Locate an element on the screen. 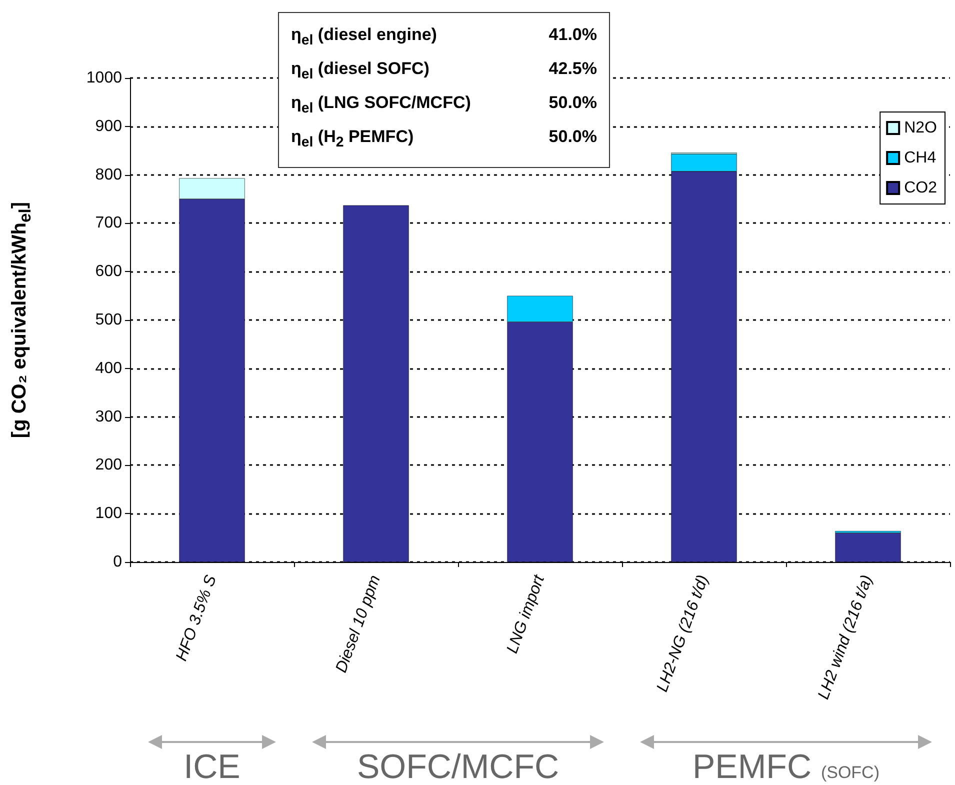 This screenshot has height=785, width=955. y-tick-label: 400 is located at coordinates (108, 368).